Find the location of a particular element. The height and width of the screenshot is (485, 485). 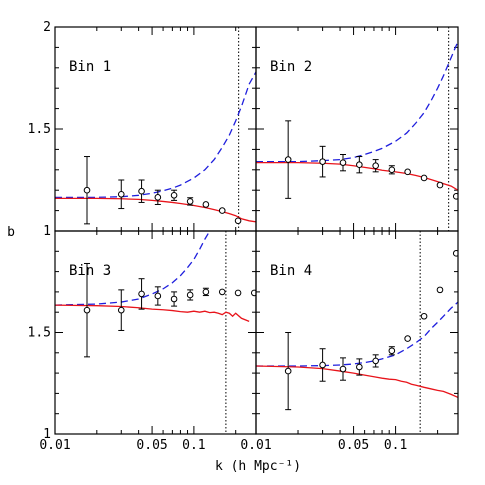

y-axis-label: b is located at coordinates (11, 232).